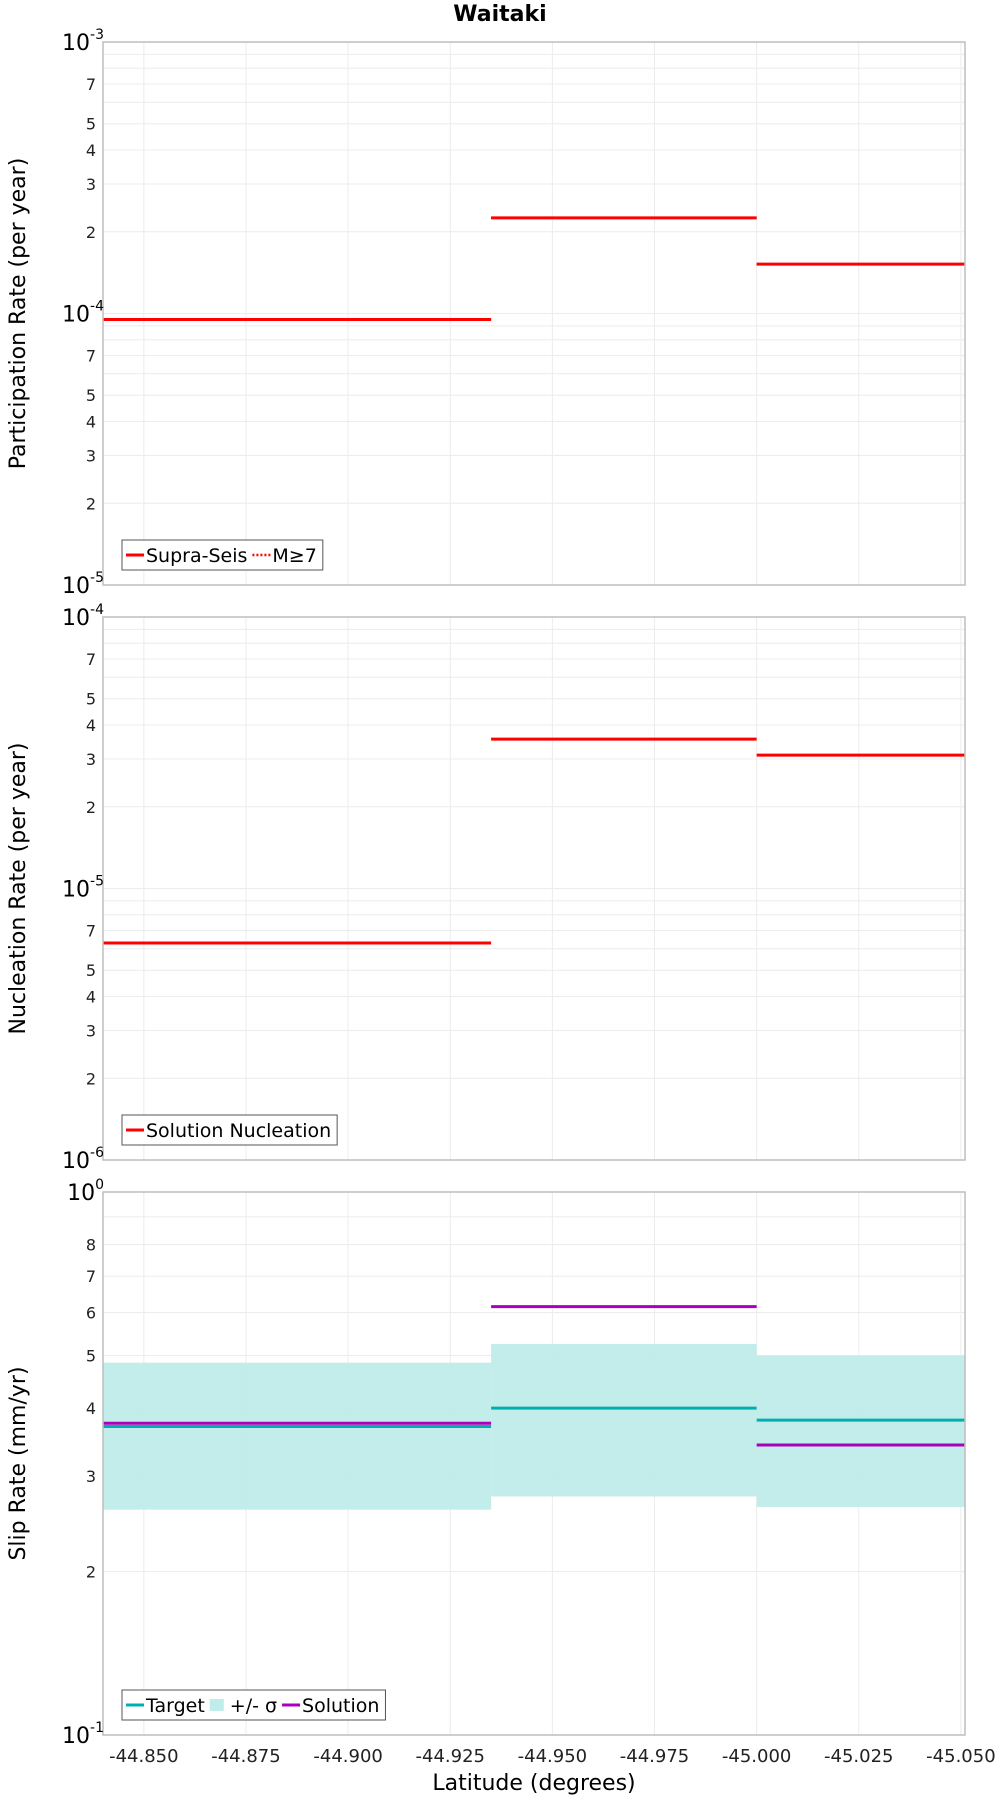 The width and height of the screenshot is (1000, 1800). What do you see at coordinates (18, 1463) in the screenshot?
I see `y-axis-label: Slip Rate (mm/yr)` at bounding box center [18, 1463].